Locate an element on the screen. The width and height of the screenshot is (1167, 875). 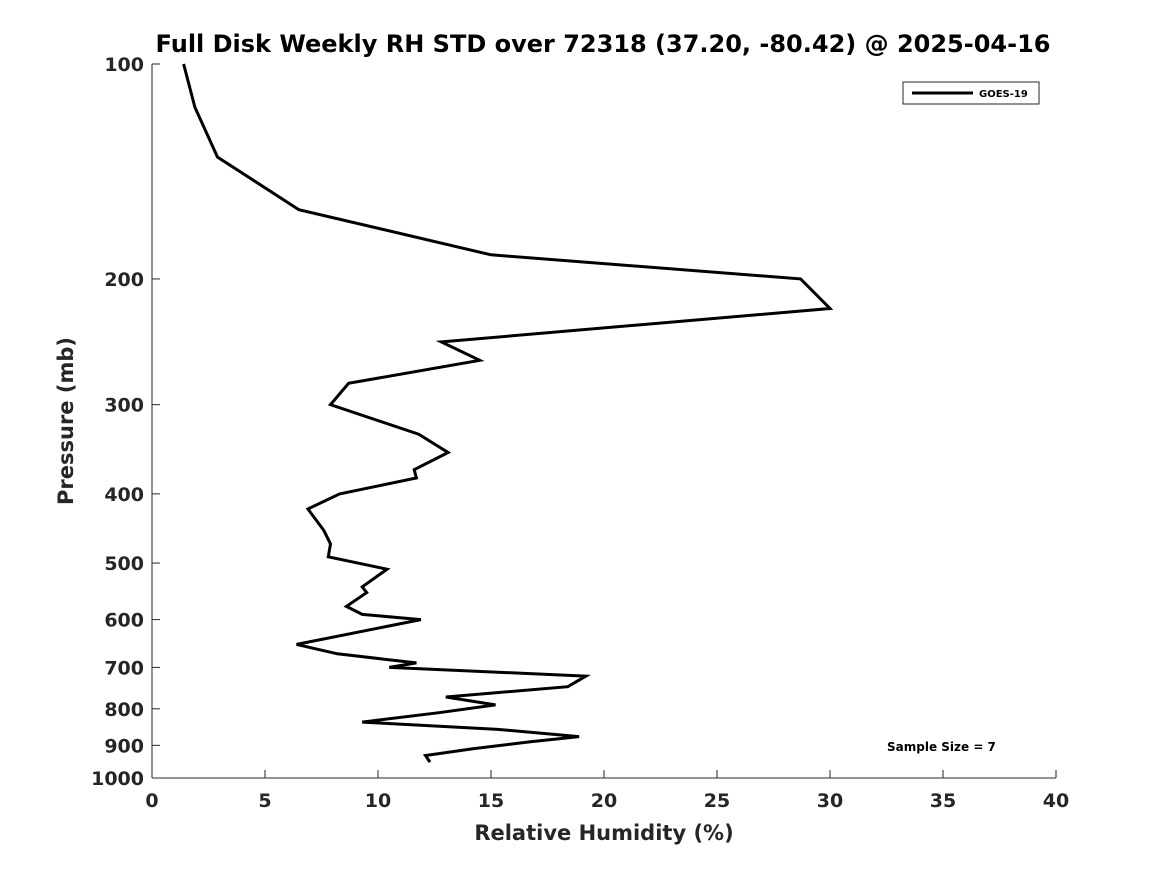
y-tick-label: 200 is located at coordinates (124, 280).